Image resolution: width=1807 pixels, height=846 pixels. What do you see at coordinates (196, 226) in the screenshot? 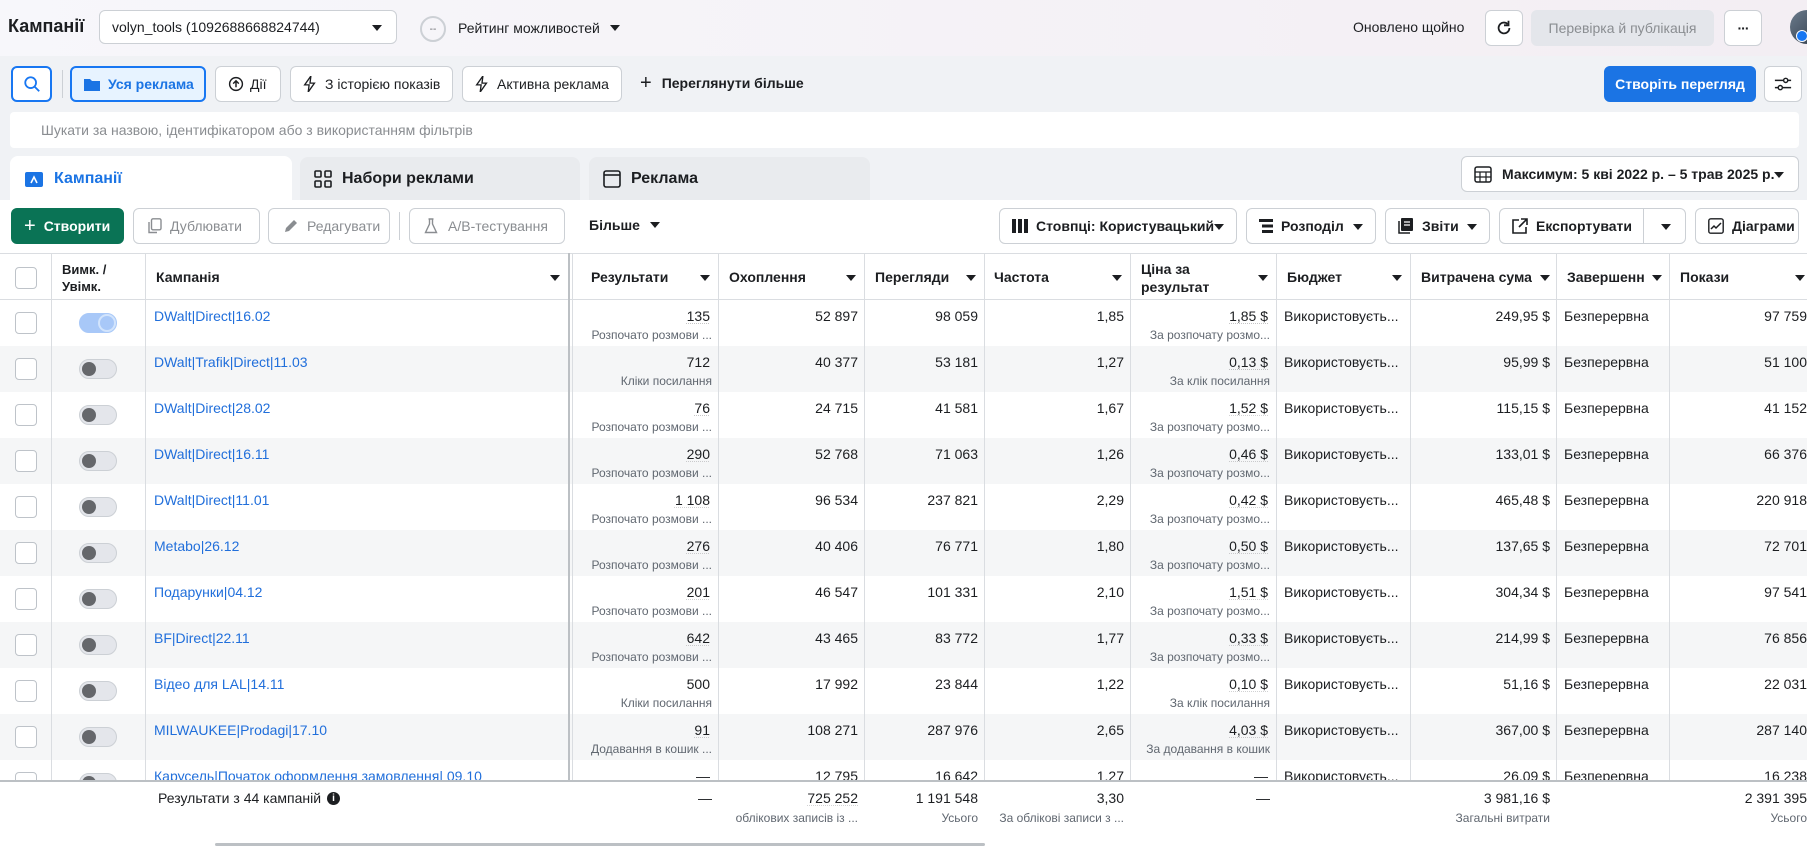
I see `duplicate-button: Дублювати` at bounding box center [196, 226].